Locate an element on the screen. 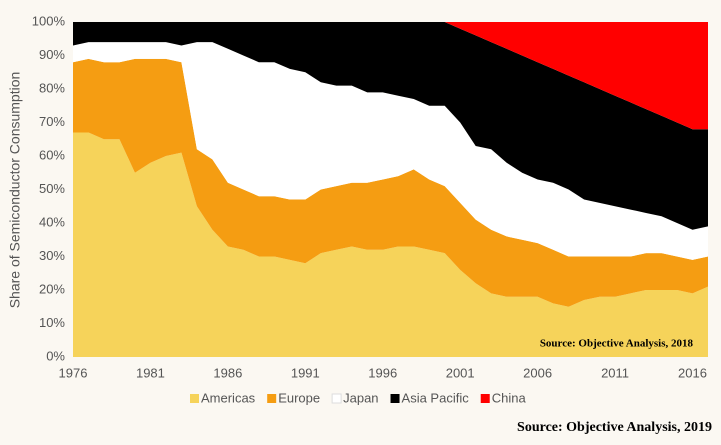 This screenshot has width=721, height=445. y-tick-label: 100% is located at coordinates (49, 20).